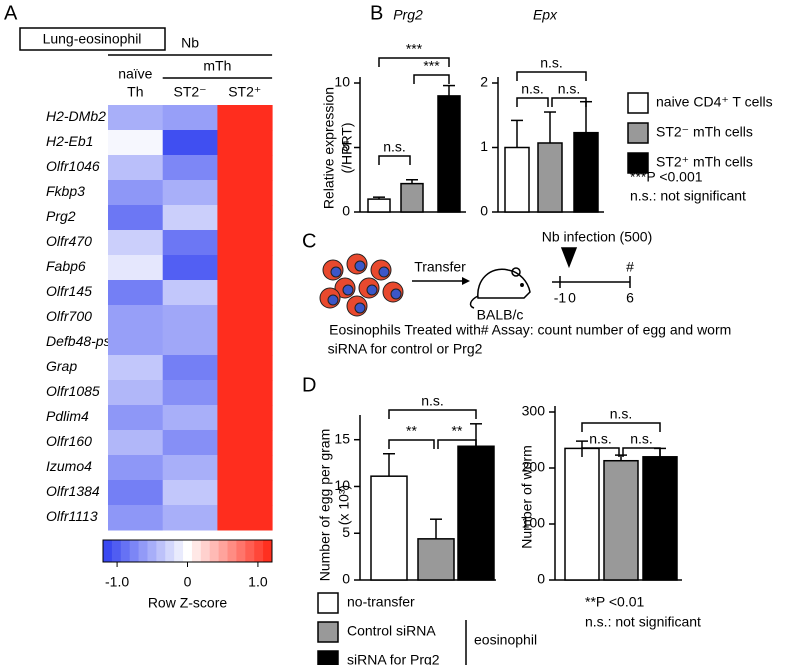 Image resolution: width=802 pixels, height=670 pixels. Describe the element at coordinates (666, 177) in the screenshot. I see `note: ***P <0.001` at that location.